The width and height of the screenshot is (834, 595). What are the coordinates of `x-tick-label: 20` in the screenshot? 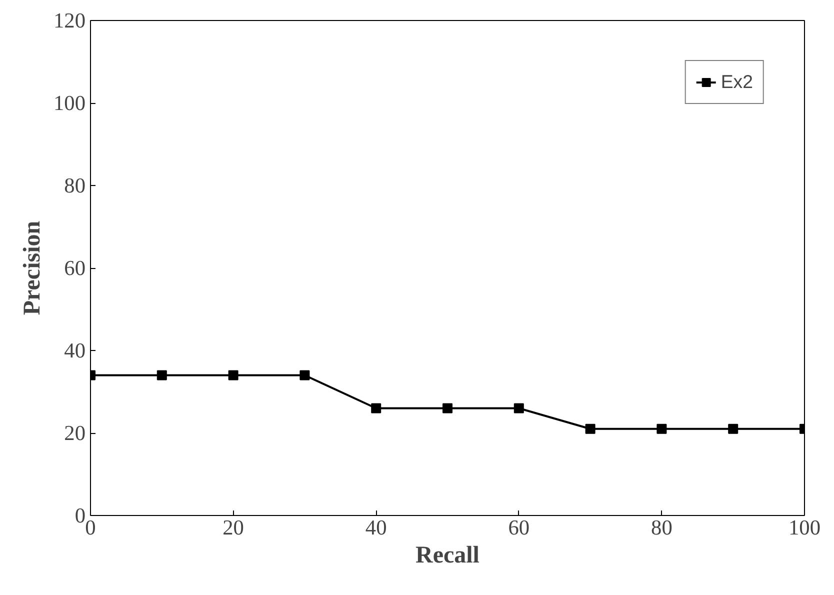 It's located at (233, 528).